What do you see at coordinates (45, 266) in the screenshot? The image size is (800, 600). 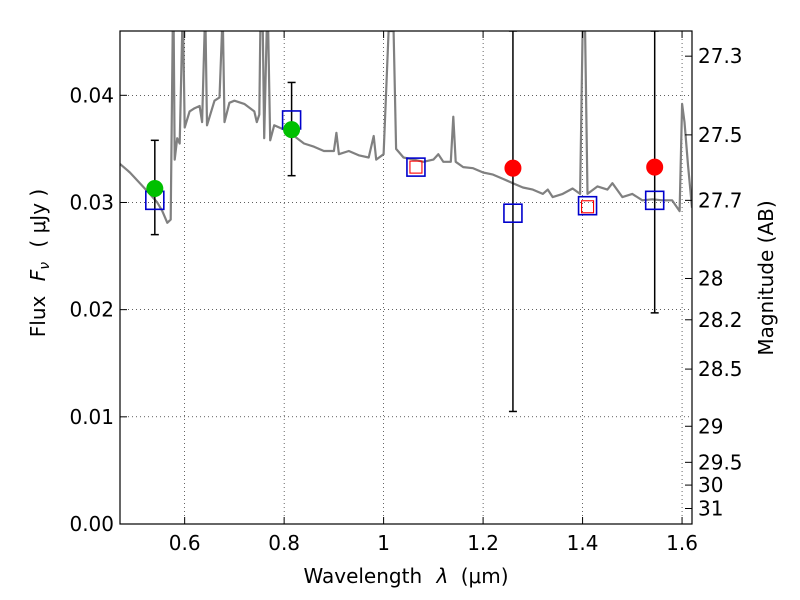 I see `y-axis-label-subscript: ν` at bounding box center [45, 266].